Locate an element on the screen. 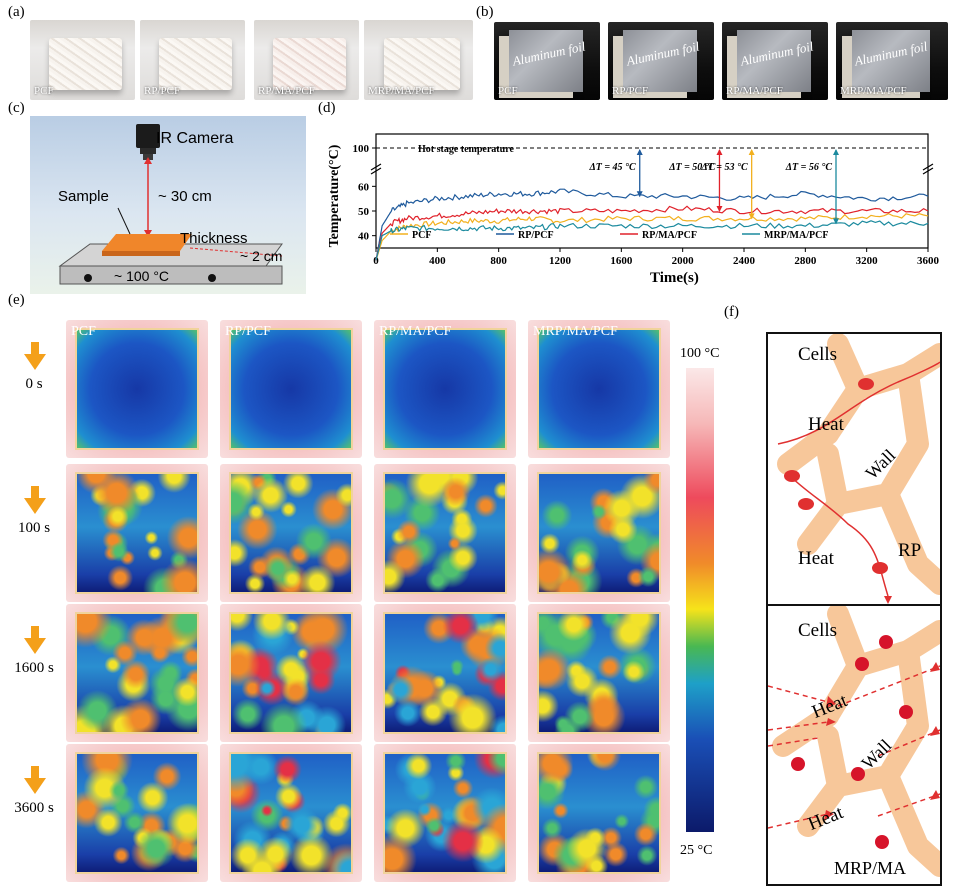 This screenshot has width=955, height=894. heat-label: Heat is located at coordinates (826, 424).